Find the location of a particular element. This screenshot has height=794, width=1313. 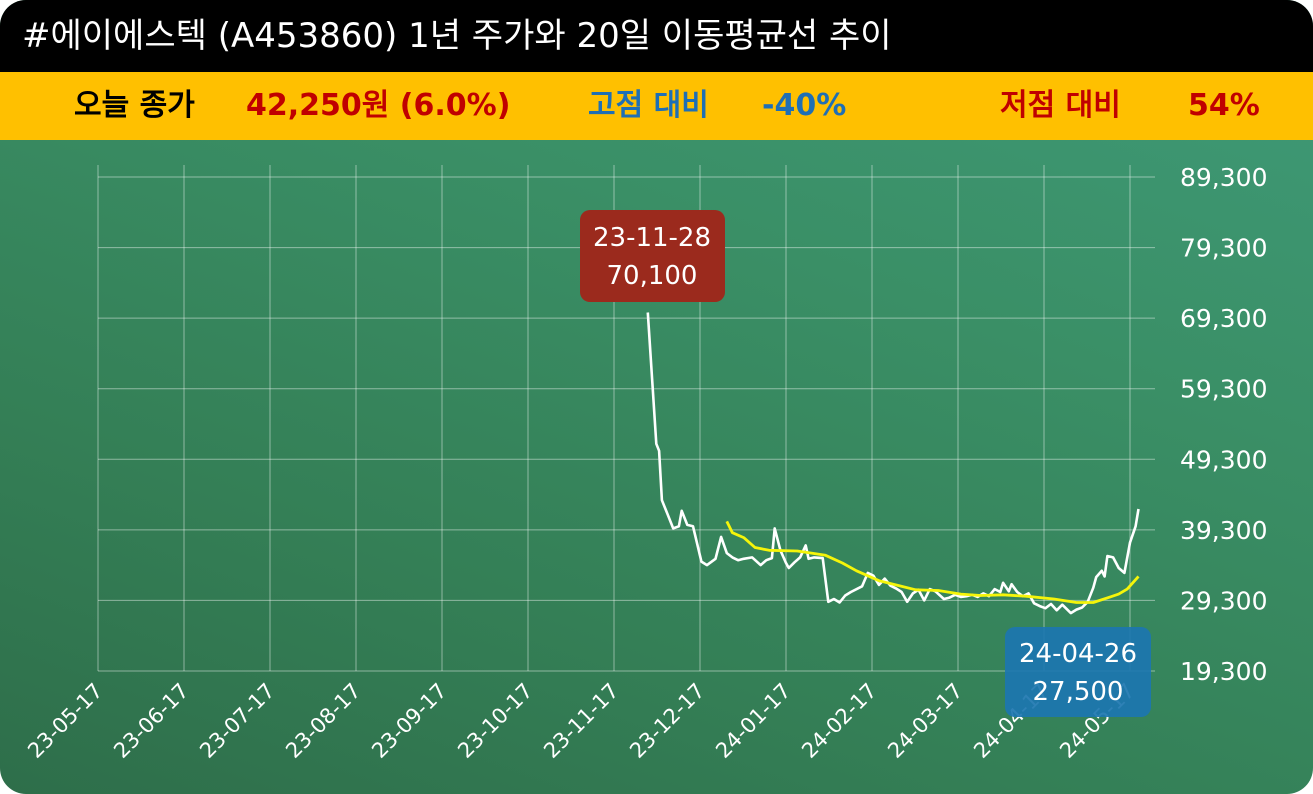

price-line is located at coordinates (893, 463).